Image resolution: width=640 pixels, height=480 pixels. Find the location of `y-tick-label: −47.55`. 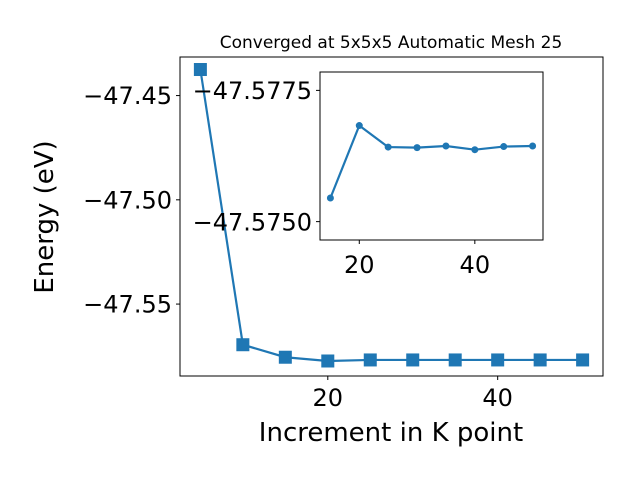

y-tick-label: −47.55 is located at coordinates (127, 305).